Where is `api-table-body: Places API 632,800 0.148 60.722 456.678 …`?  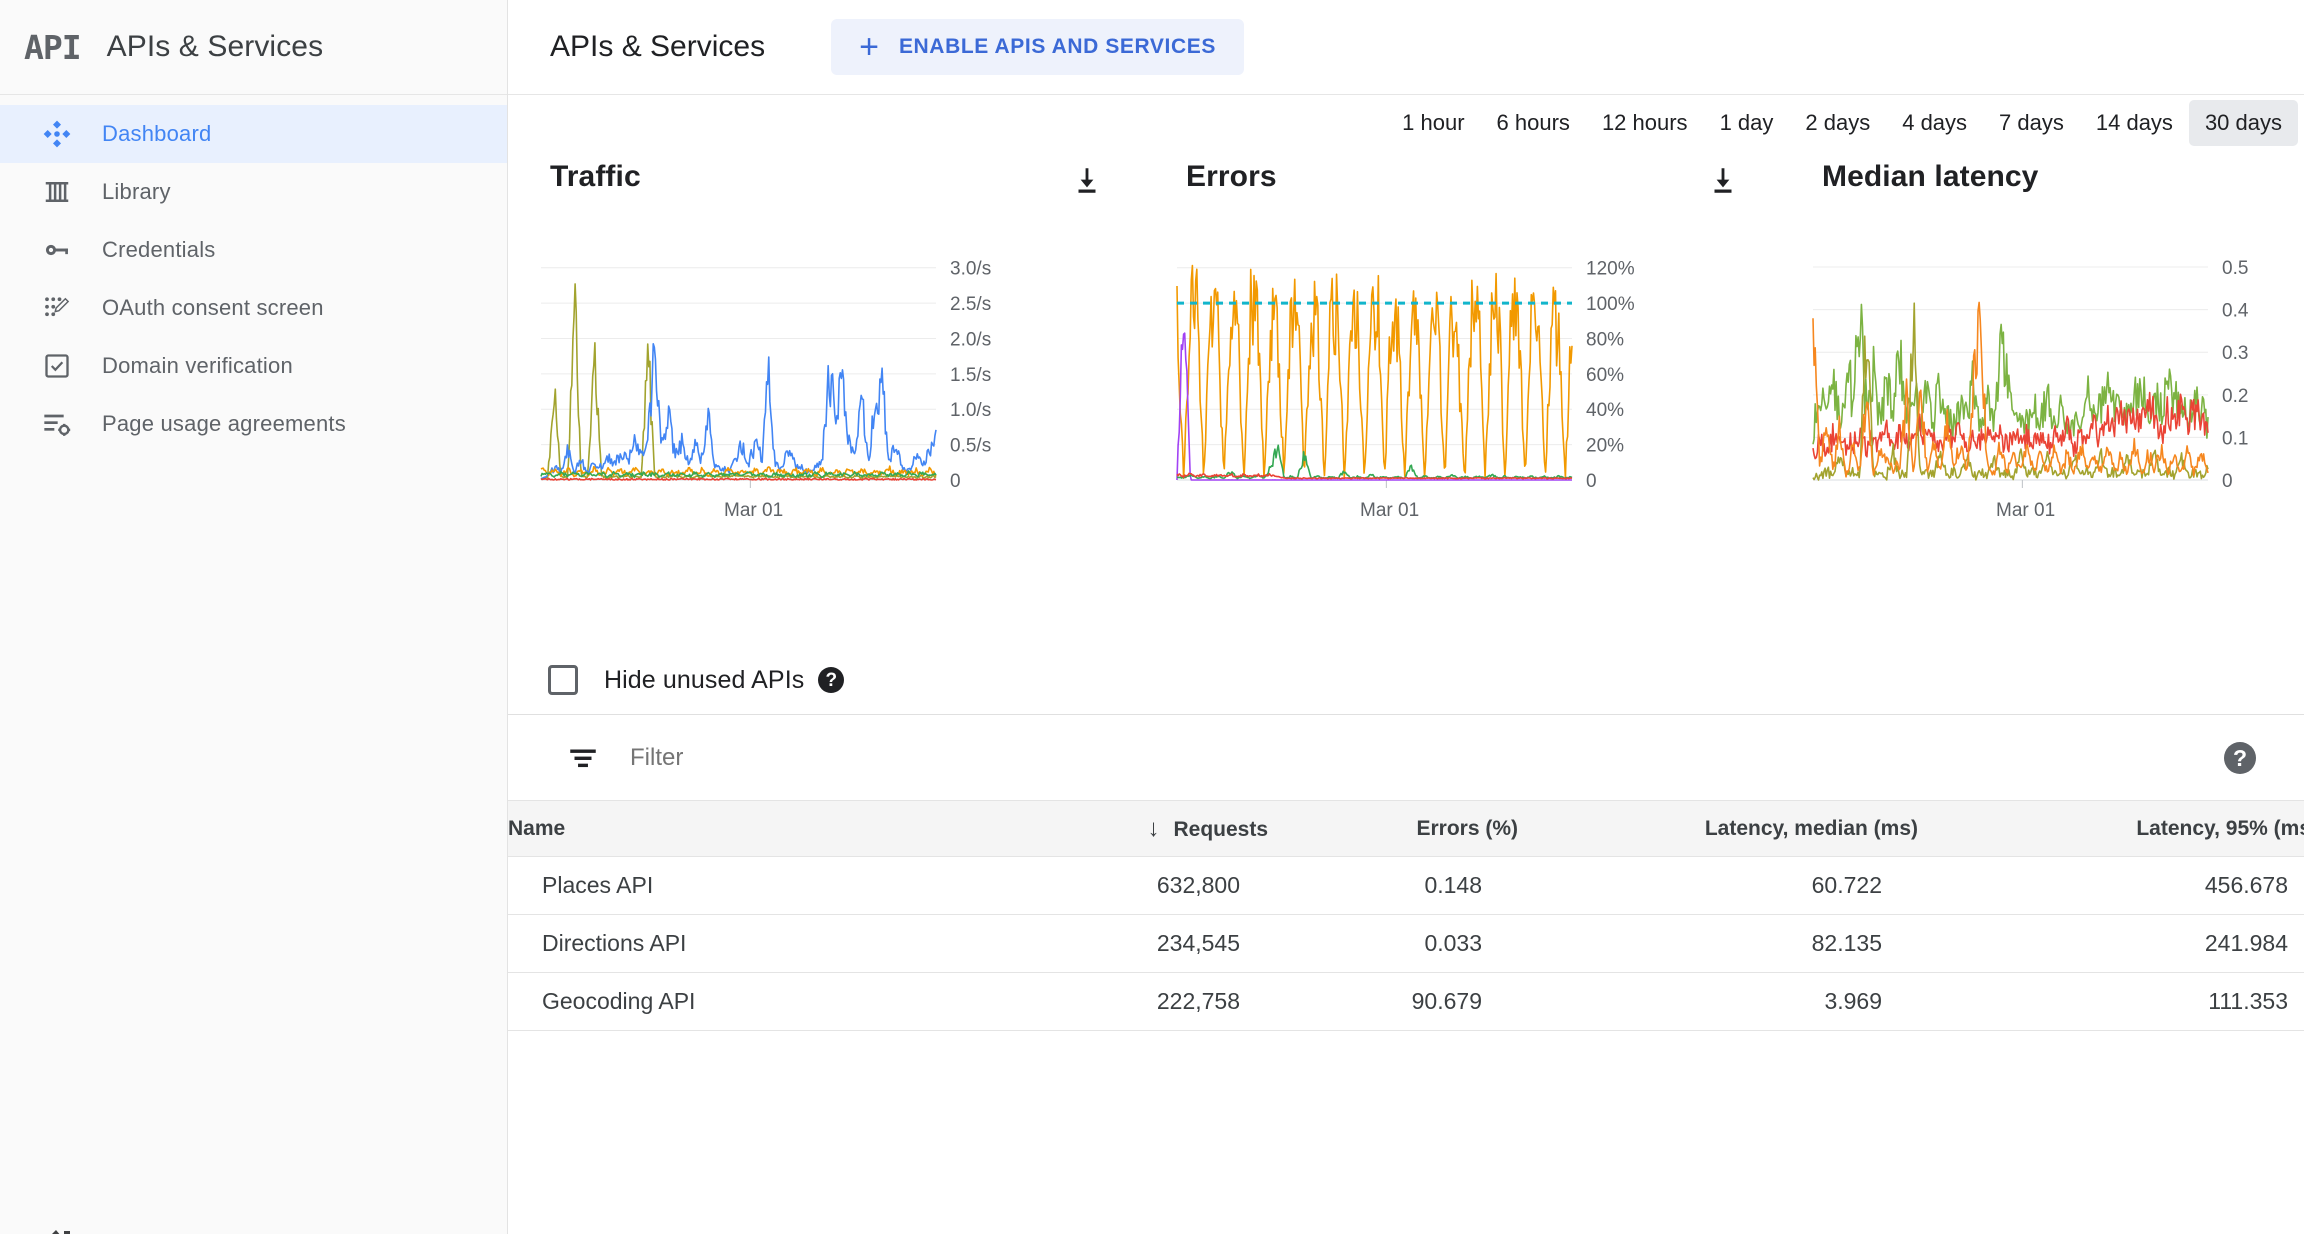 api-table-body: Places API 632,800 0.148 60.722 456.678 … is located at coordinates (1406, 943).